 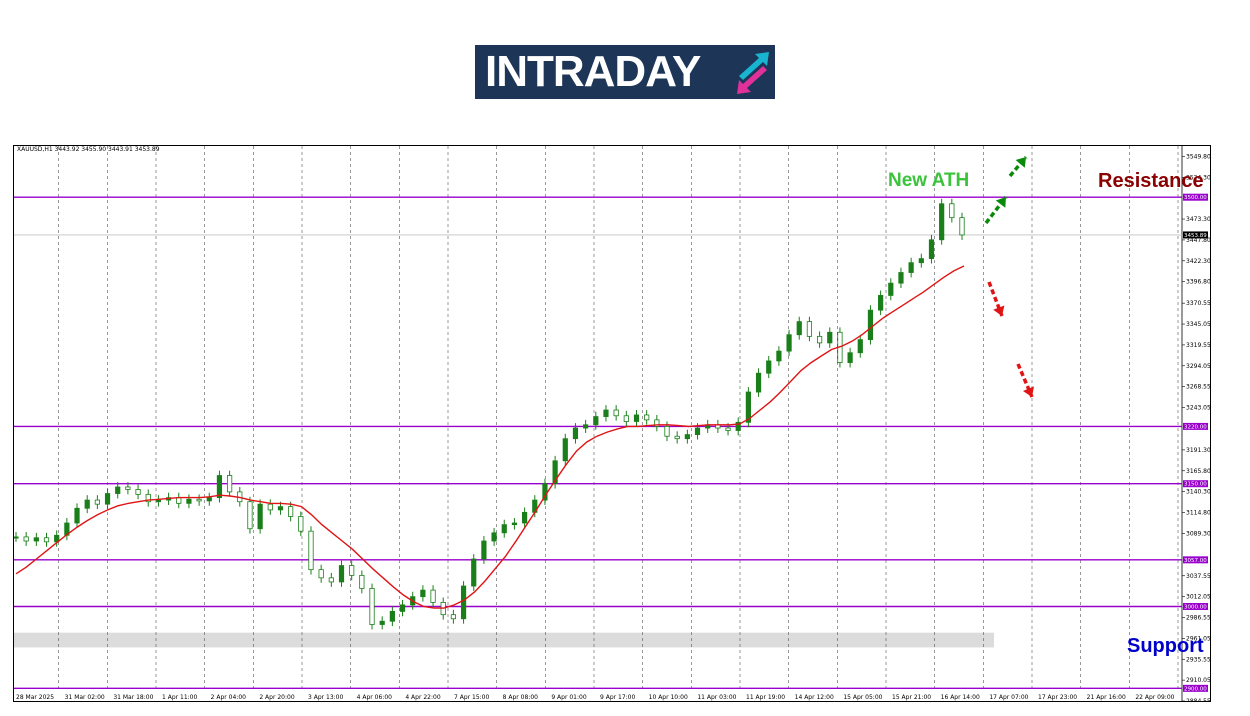 What do you see at coordinates (1198, 680) in the screenshot?
I see `y-tick-label: 2910.05` at bounding box center [1198, 680].